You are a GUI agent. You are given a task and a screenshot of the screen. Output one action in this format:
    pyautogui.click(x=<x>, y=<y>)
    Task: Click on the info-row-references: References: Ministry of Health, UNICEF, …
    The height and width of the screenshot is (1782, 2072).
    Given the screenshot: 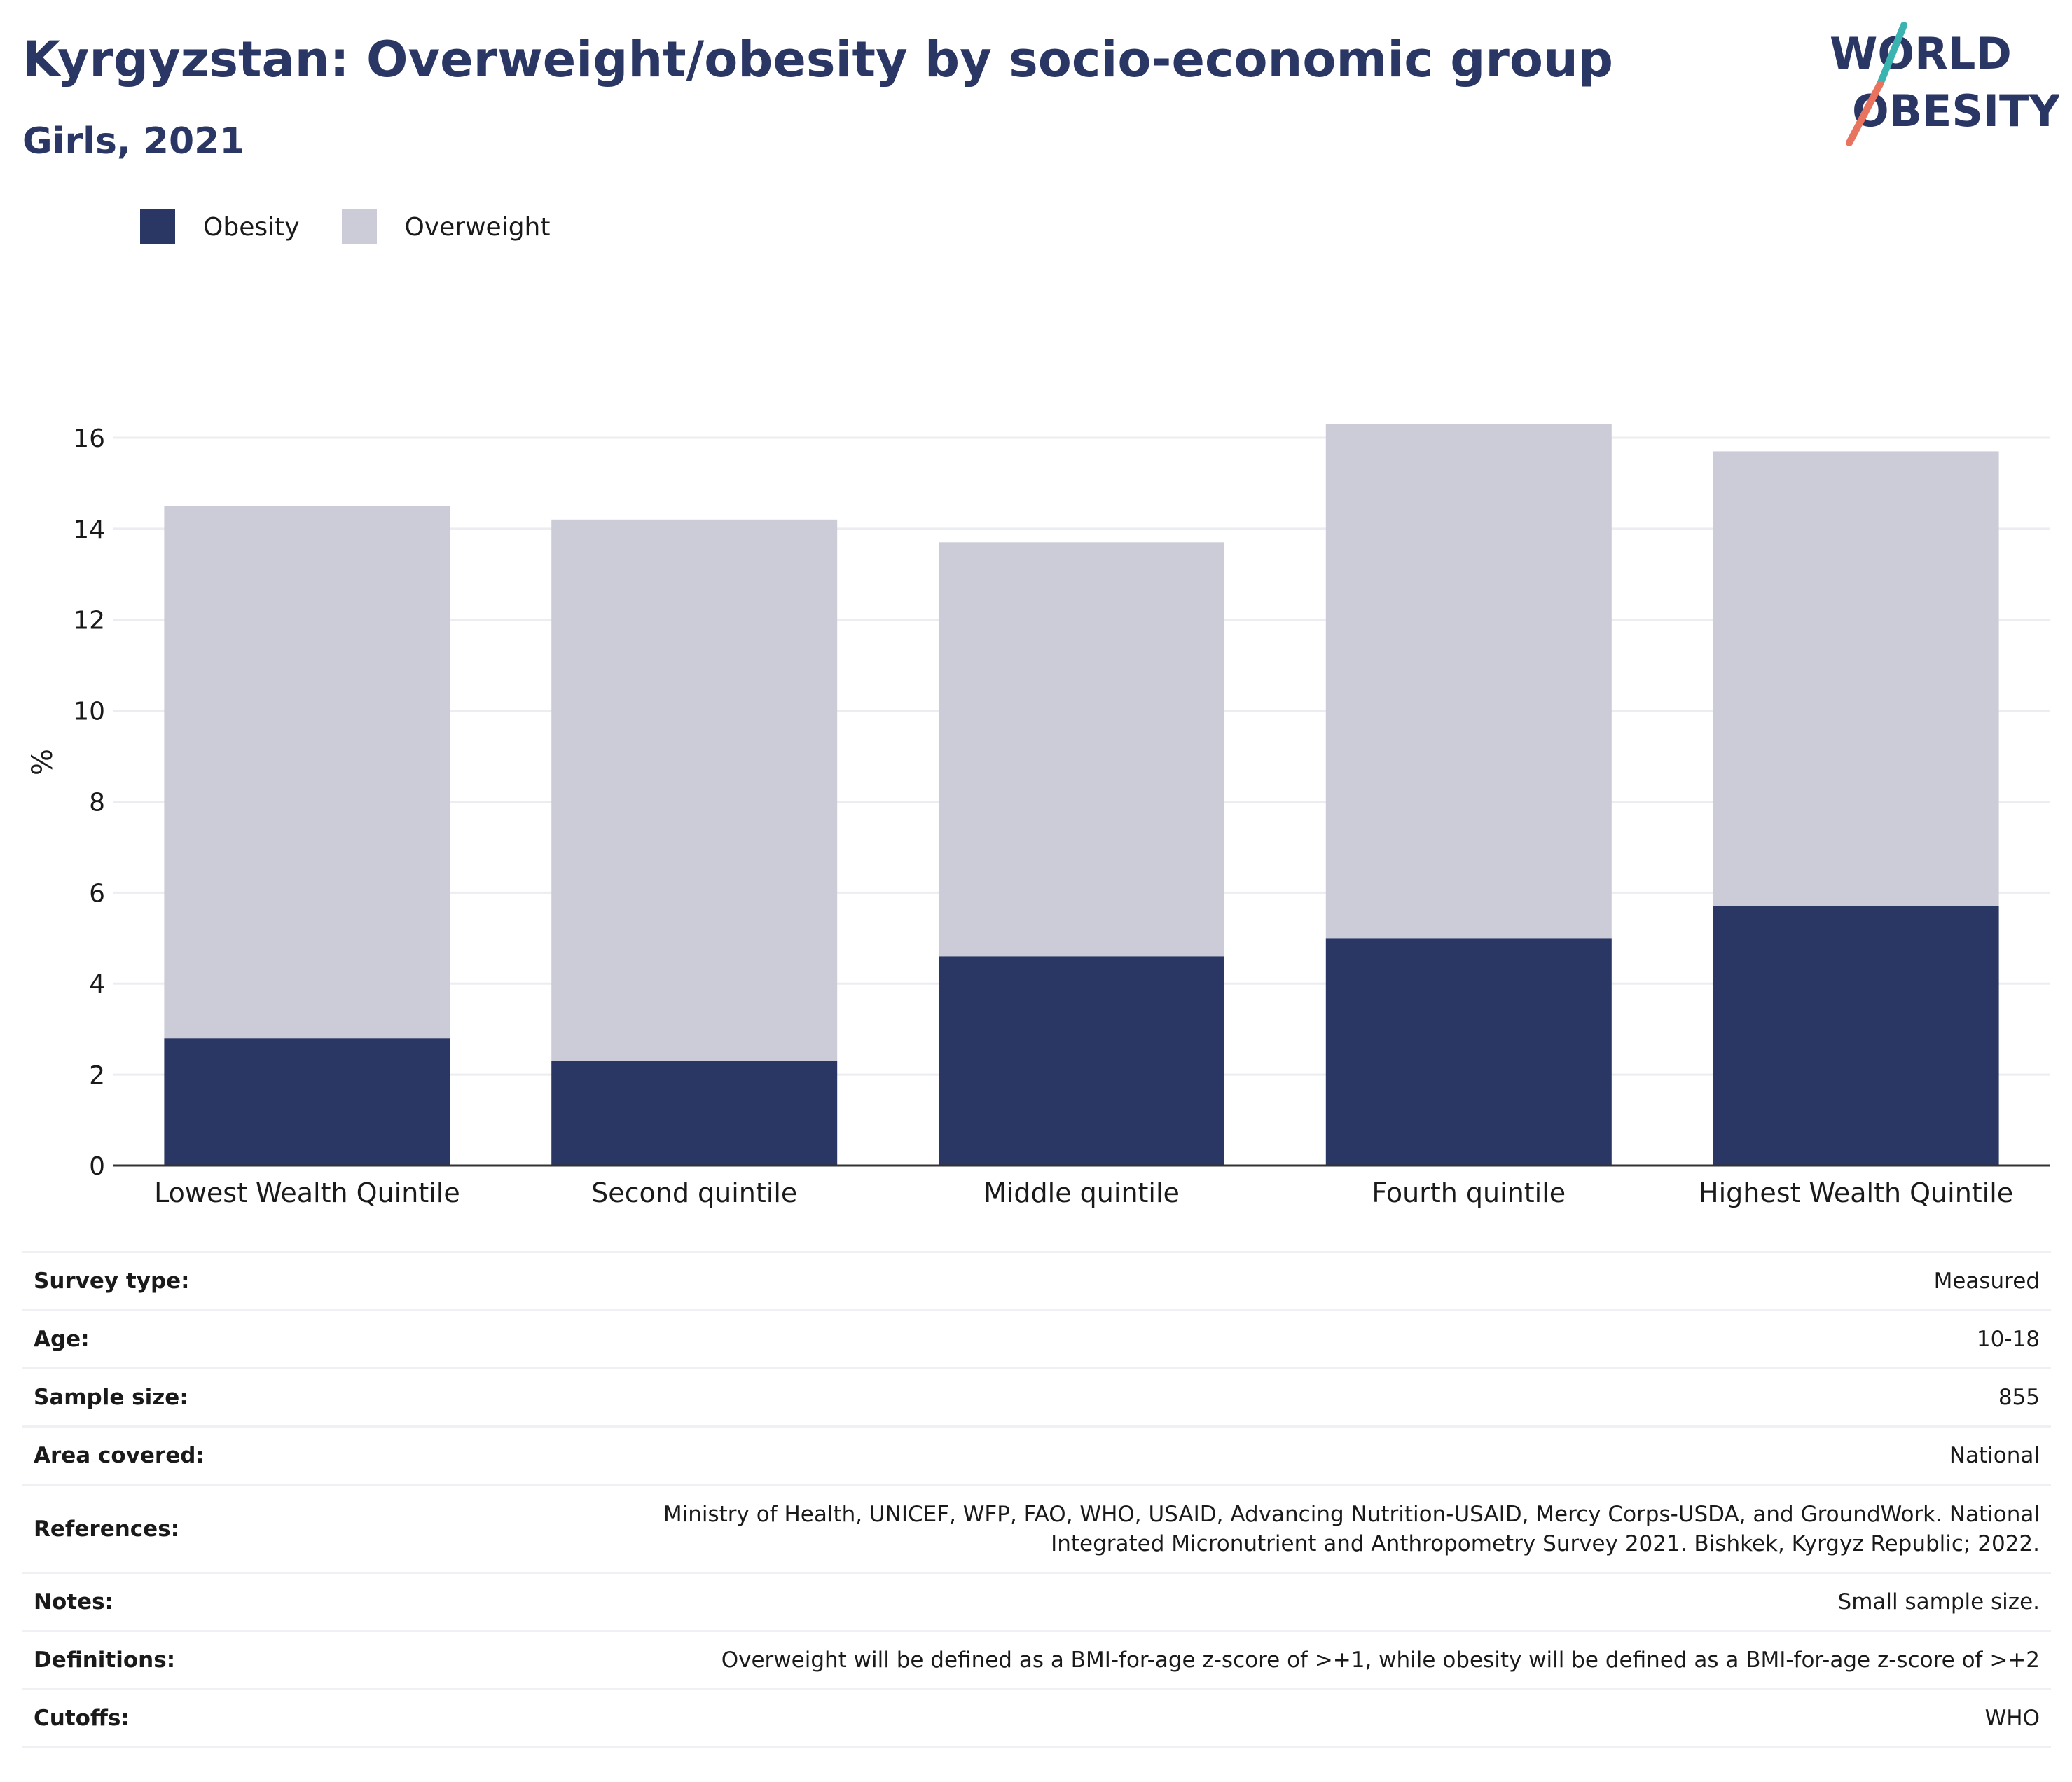 What is the action you would take?
    pyautogui.click(x=1037, y=1529)
    